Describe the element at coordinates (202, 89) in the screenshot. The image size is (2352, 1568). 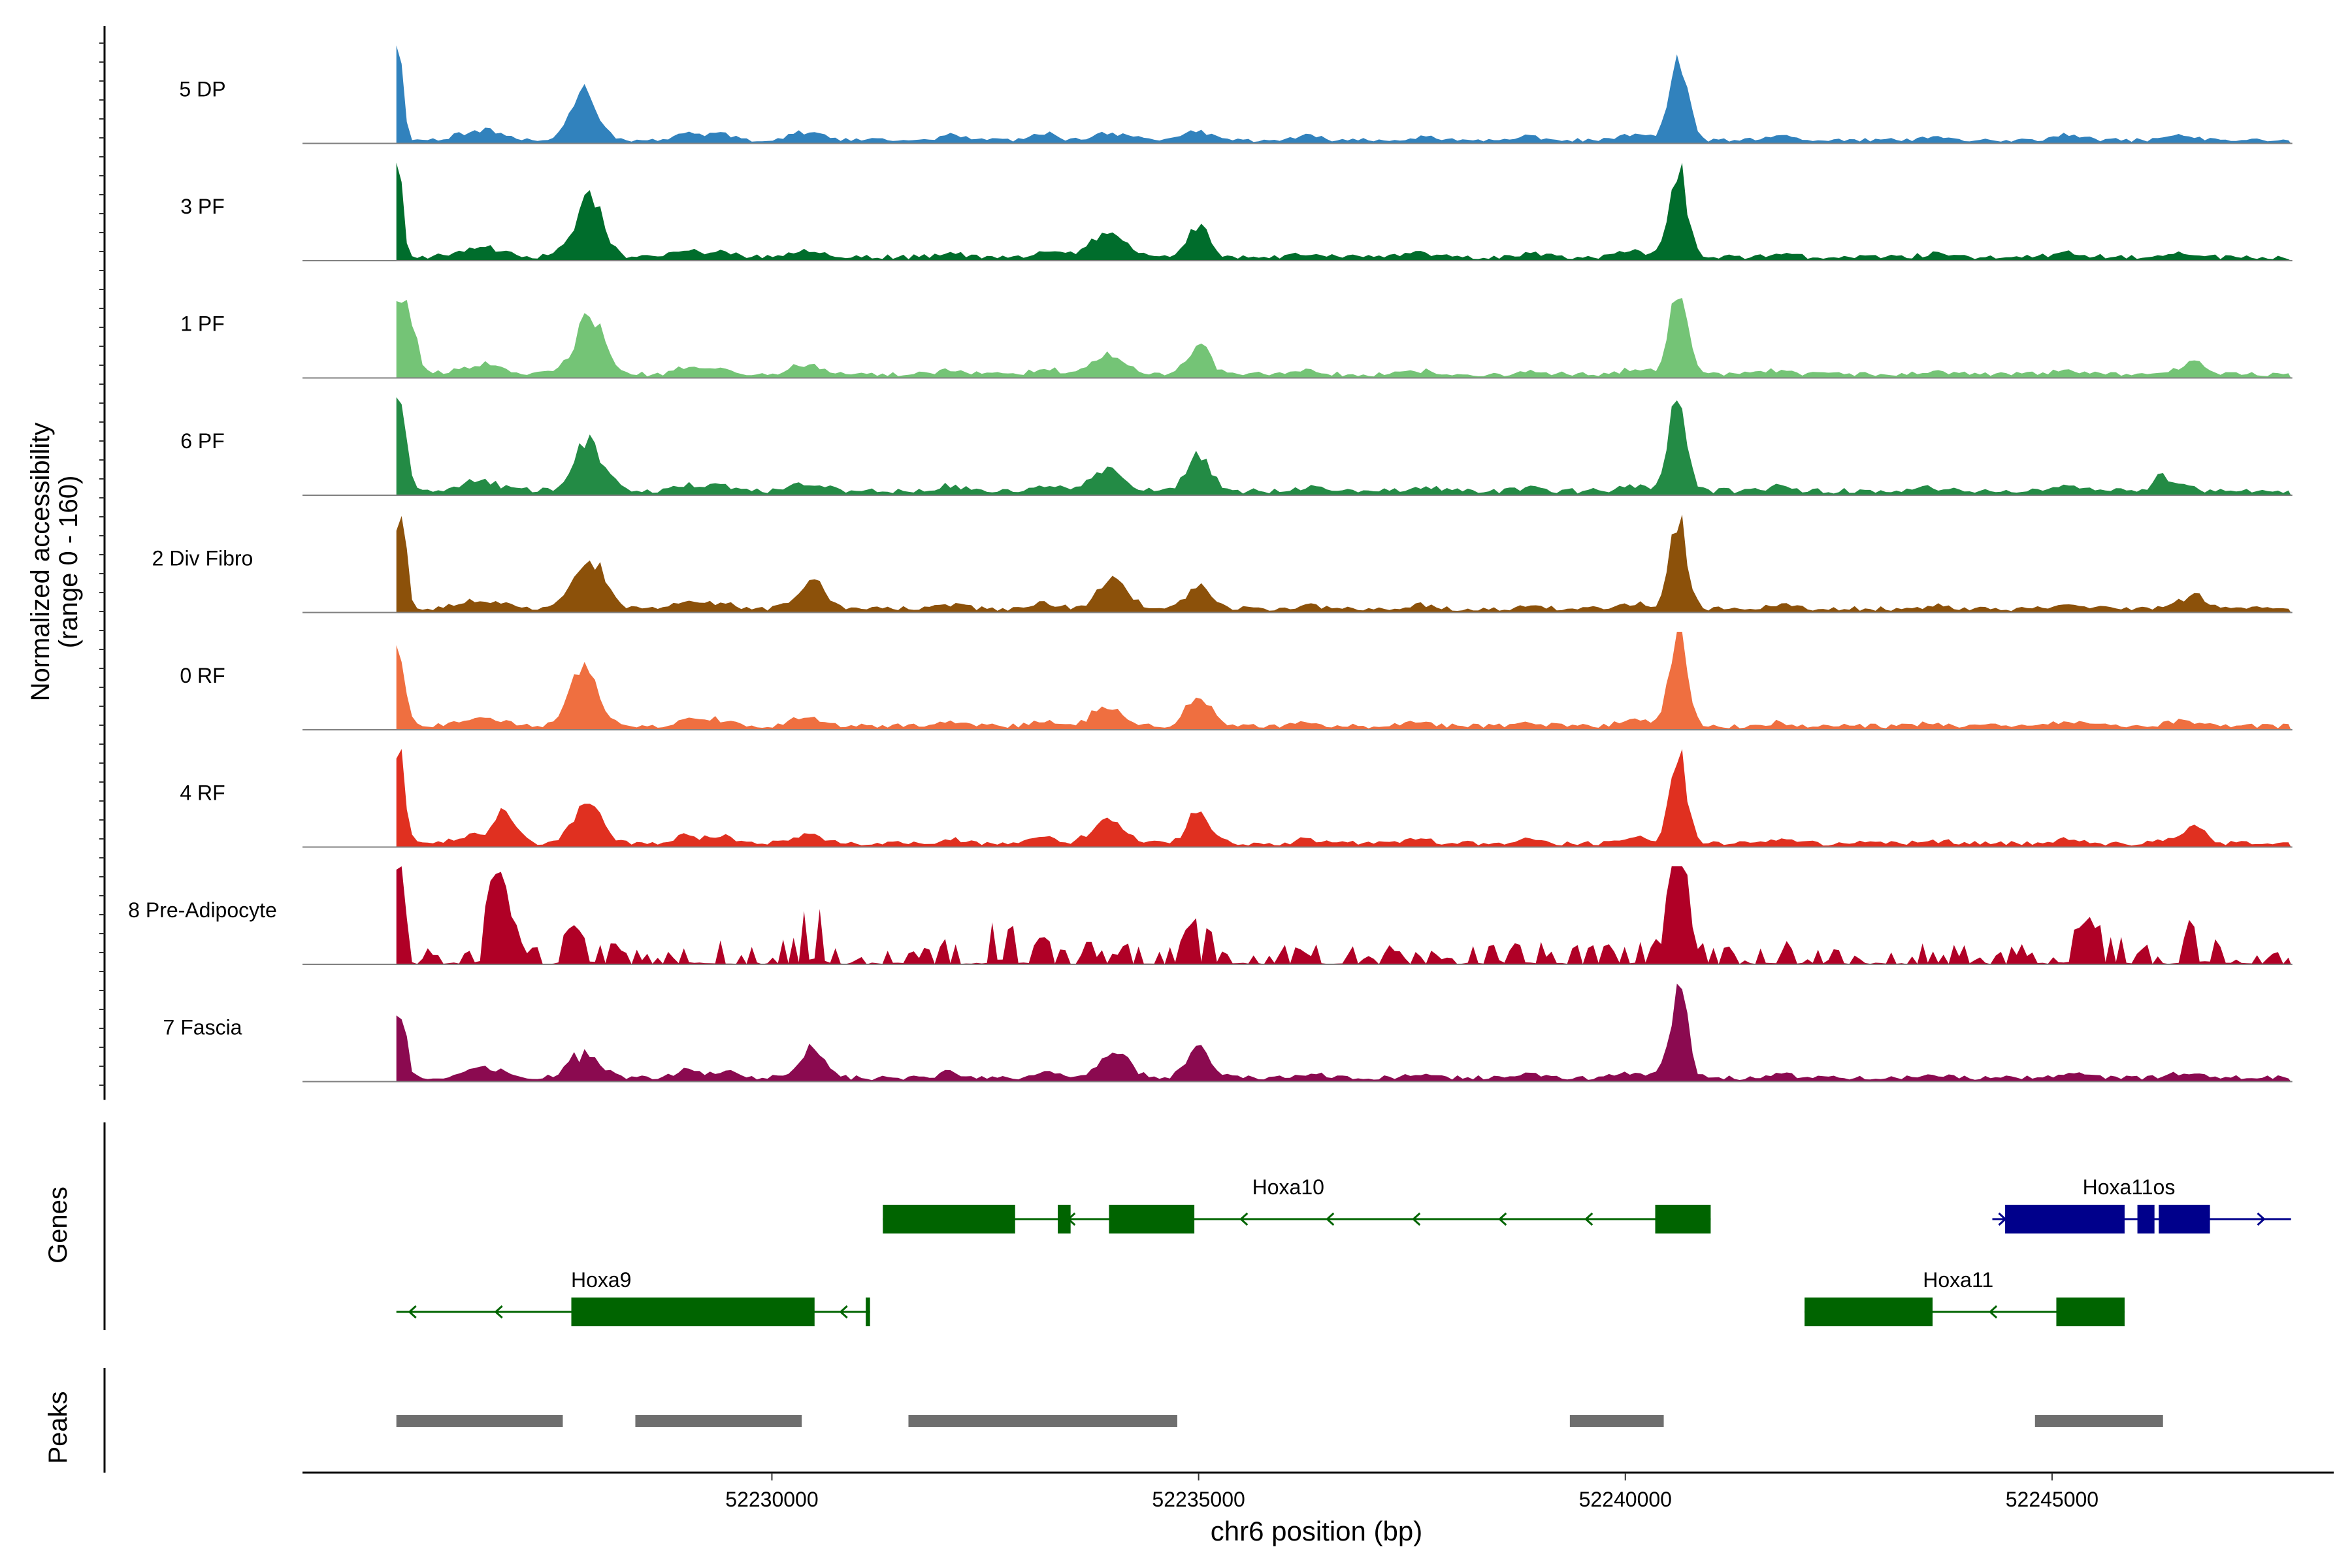
I see `track-label-5-dp: 5 DP` at that location.